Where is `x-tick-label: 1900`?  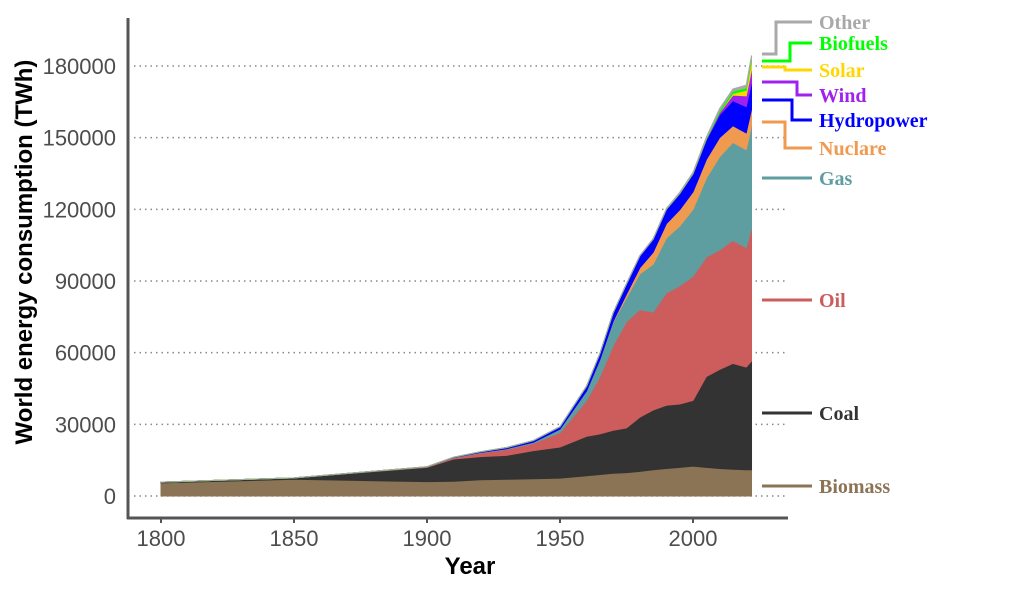 x-tick-label: 1900 is located at coordinates (427, 538).